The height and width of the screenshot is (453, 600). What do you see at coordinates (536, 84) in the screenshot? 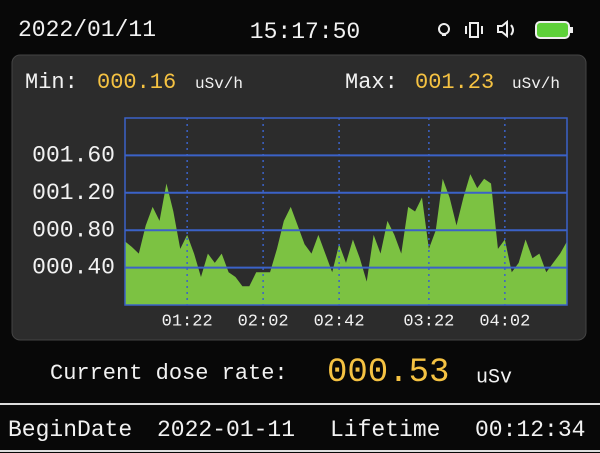
I see `max-unit: uSv/h` at bounding box center [536, 84].